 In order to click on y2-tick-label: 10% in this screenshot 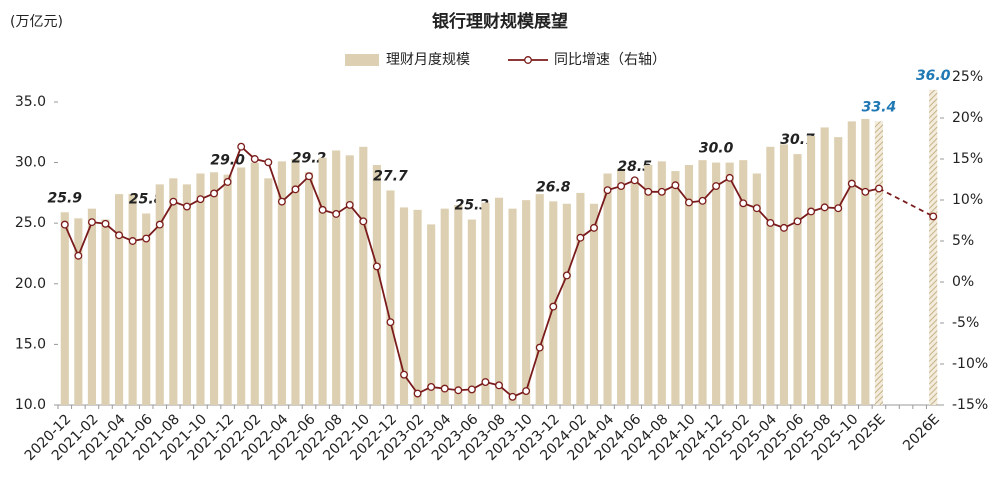, I will do `click(967, 200)`.